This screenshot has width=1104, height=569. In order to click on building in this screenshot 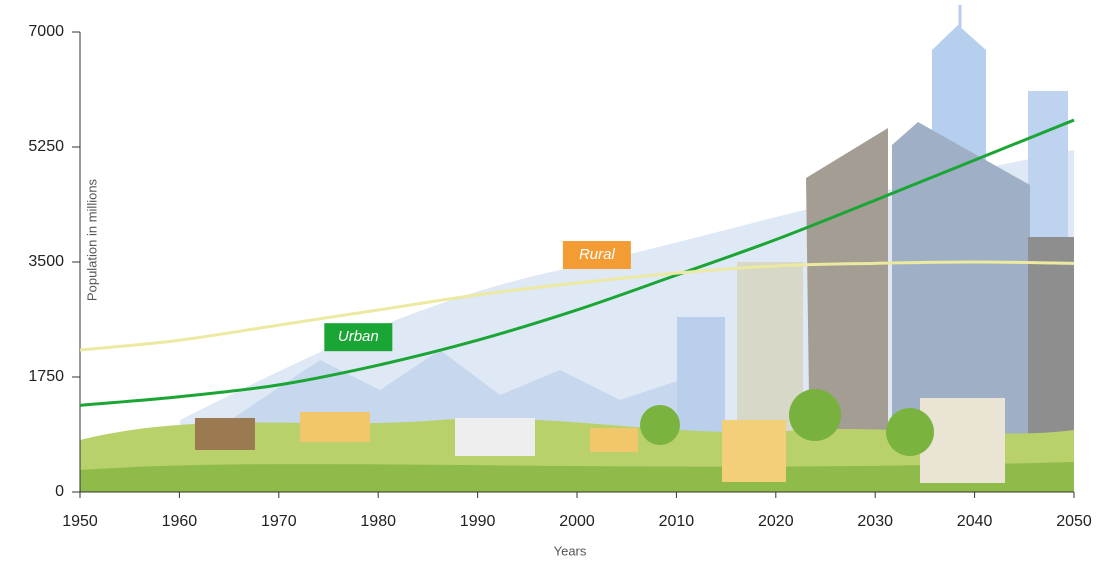, I will do `click(701, 382)`.